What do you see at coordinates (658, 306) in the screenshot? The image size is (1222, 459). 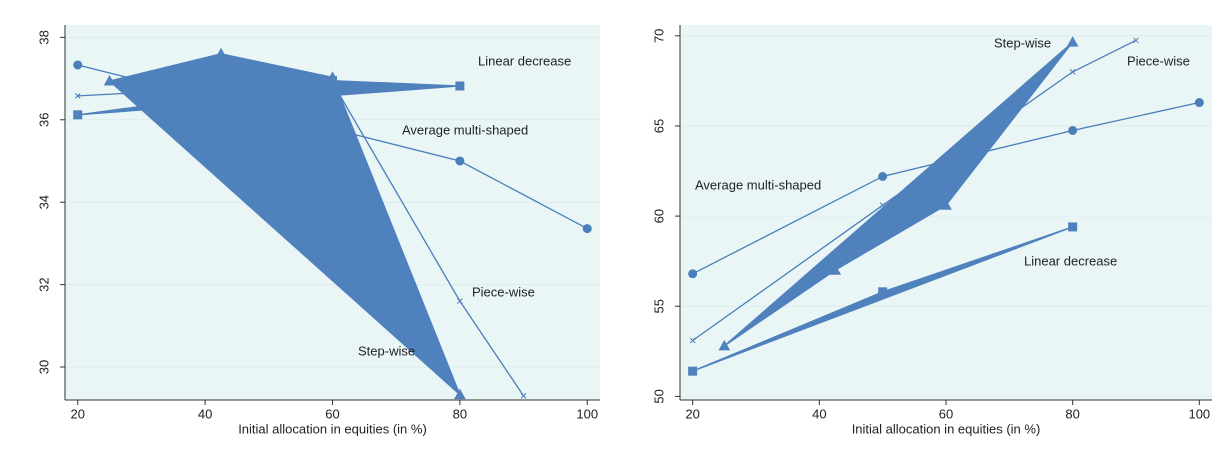 I see `y-tick-label: 55` at bounding box center [658, 306].